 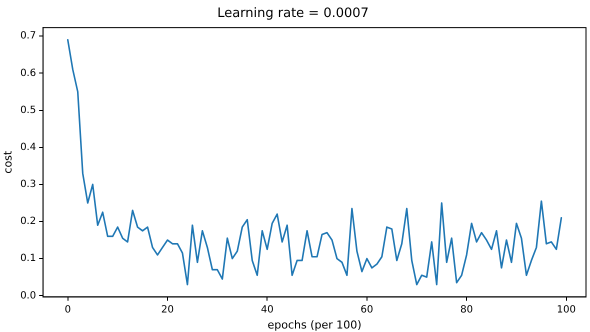 I want to click on y-tick-label: 0.6, so click(x=28, y=73).